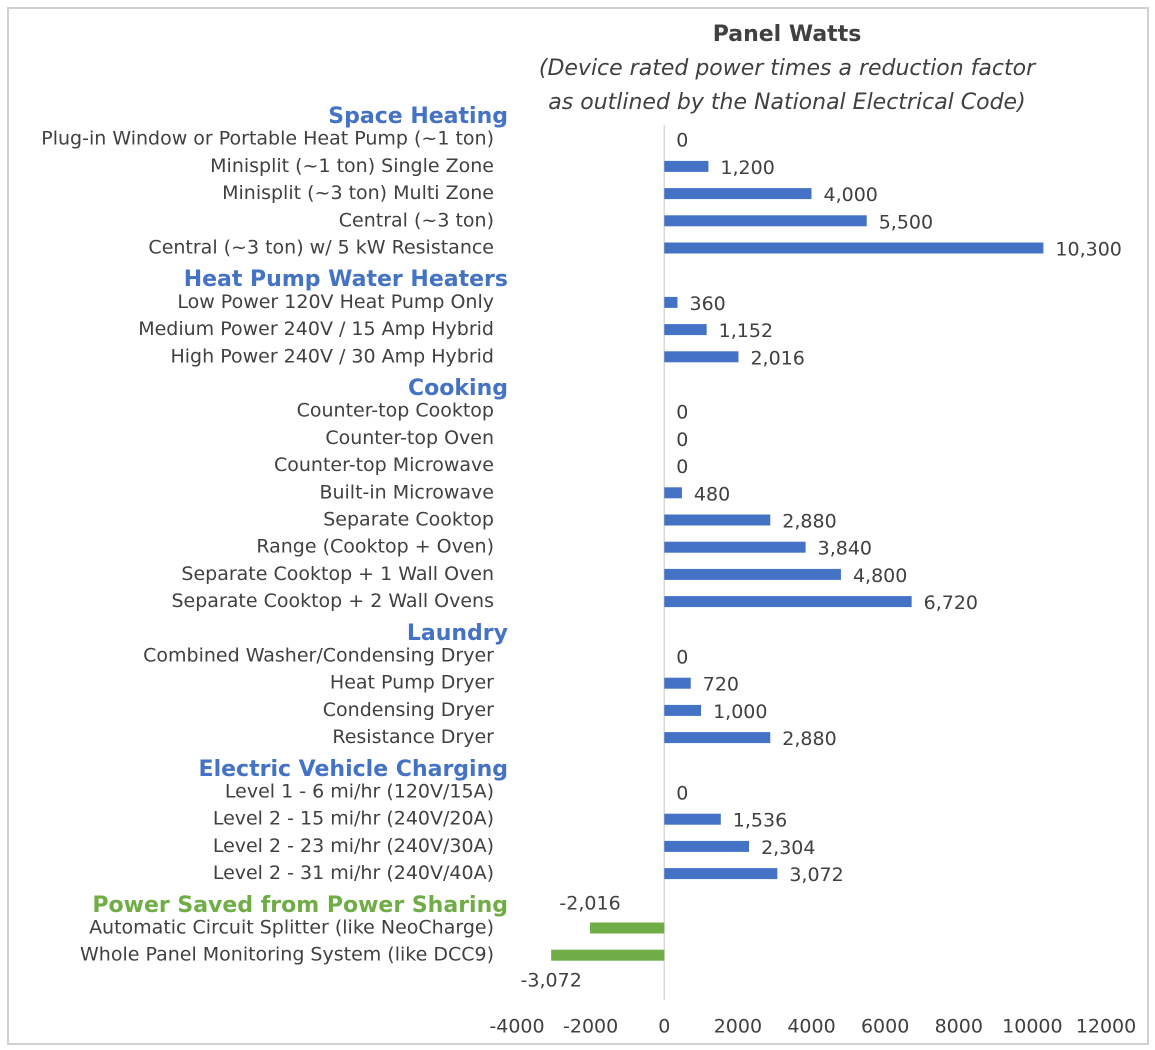  I want to click on value-label: 3,072, so click(816, 875).